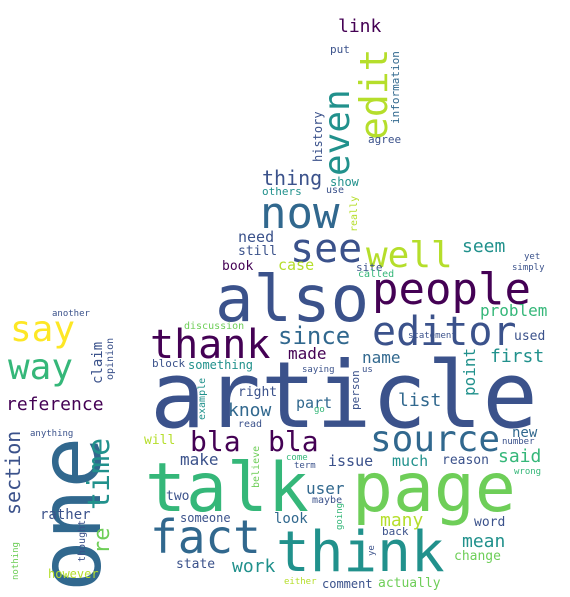 The height and width of the screenshot is (597, 570). Describe the element at coordinates (340, 49) in the screenshot. I see `word-put: put` at that location.